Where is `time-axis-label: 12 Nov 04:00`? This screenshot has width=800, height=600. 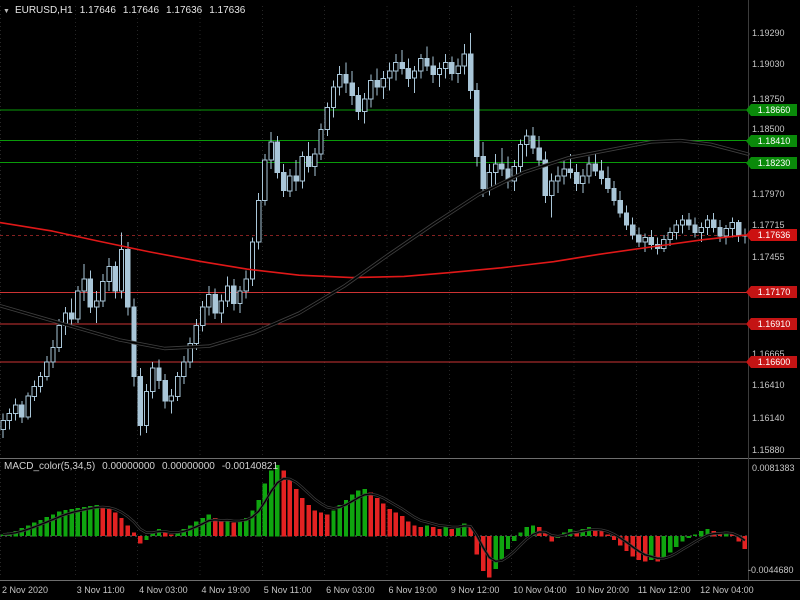
time-axis-label: 12 Nov 04:00 is located at coordinates (727, 590).